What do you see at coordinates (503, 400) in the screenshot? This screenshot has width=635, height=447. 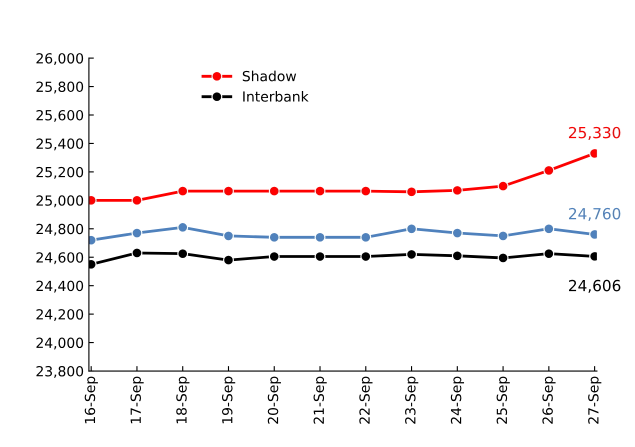 I see `x-tick-label: 25-Sep` at bounding box center [503, 400].